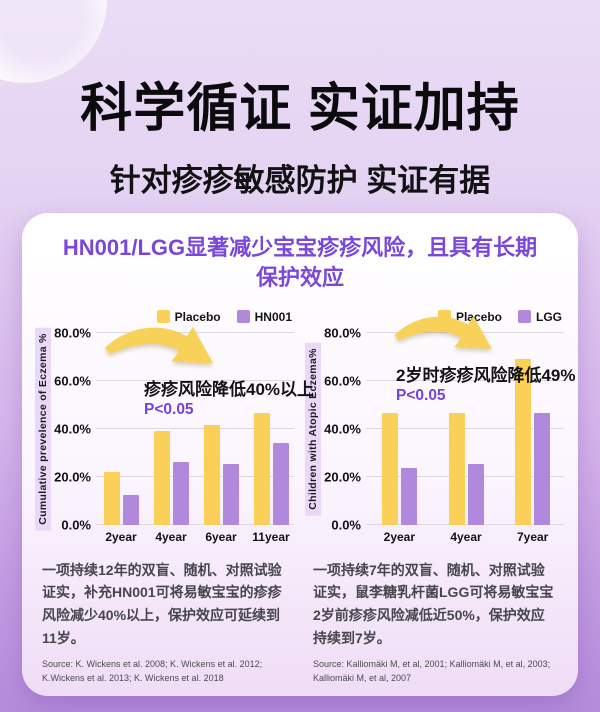 Image resolution: width=600 pixels, height=712 pixels. What do you see at coordinates (408, 496) in the screenshot?
I see `bar-lgg-2year` at bounding box center [408, 496].